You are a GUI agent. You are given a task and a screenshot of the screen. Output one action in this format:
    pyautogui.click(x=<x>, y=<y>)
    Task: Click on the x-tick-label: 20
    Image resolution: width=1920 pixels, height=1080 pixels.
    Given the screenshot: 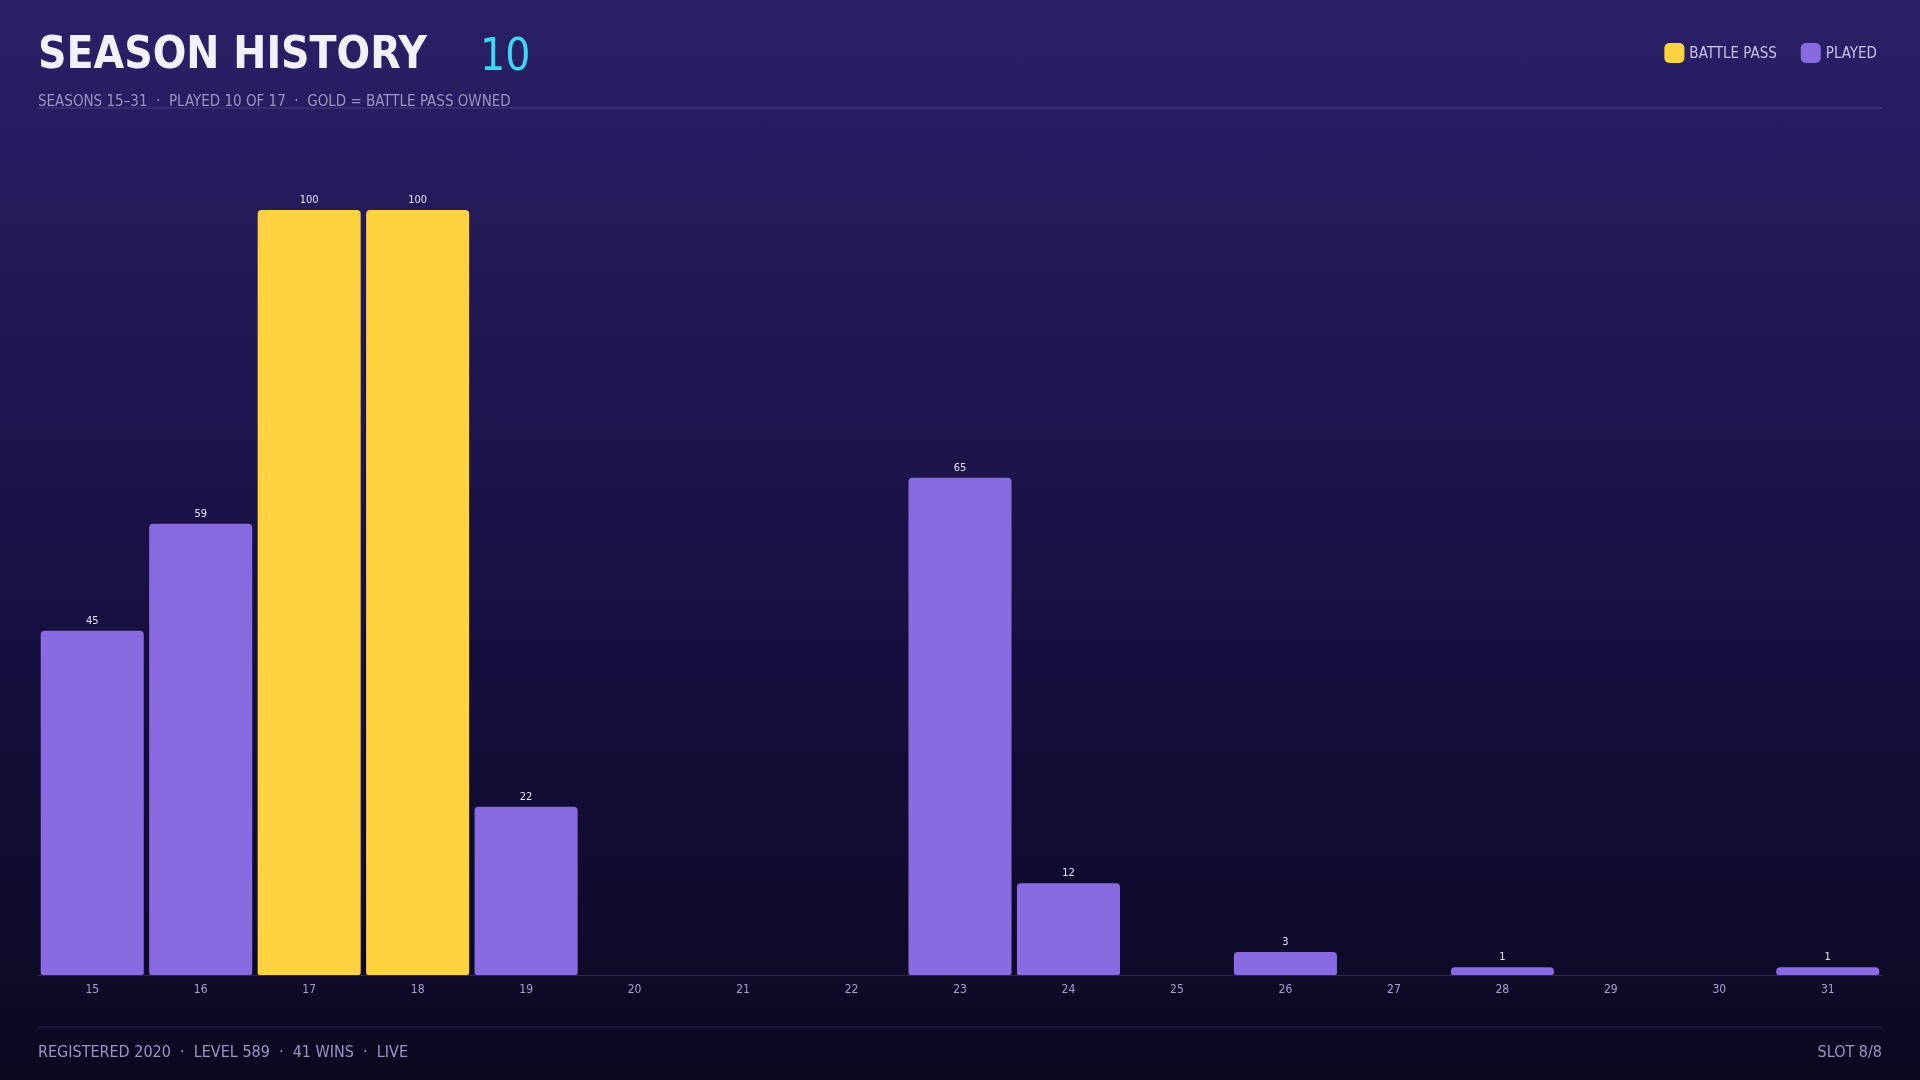 What is the action you would take?
    pyautogui.click(x=634, y=989)
    